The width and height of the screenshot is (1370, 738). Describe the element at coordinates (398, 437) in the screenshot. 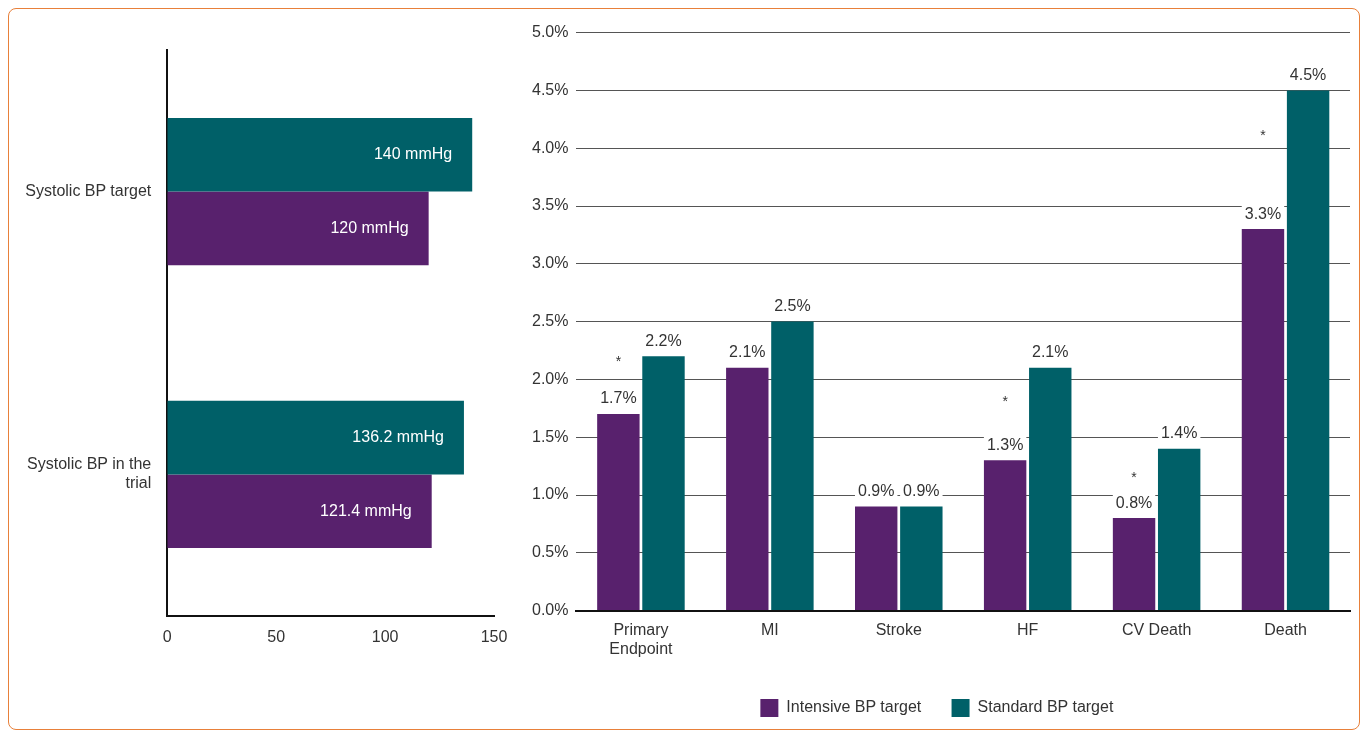

I see `data-label: 136.2 mmHg` at that location.